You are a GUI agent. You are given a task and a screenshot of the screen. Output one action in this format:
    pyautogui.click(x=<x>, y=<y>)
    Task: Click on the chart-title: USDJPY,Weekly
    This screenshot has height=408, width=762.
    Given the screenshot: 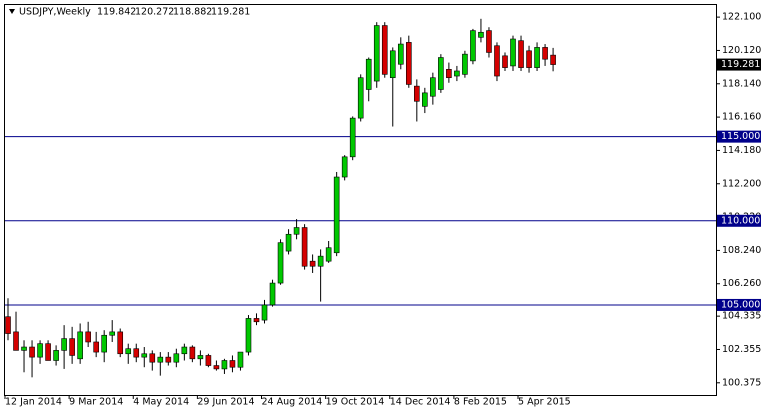 What is the action you would take?
    pyautogui.click(x=55, y=12)
    